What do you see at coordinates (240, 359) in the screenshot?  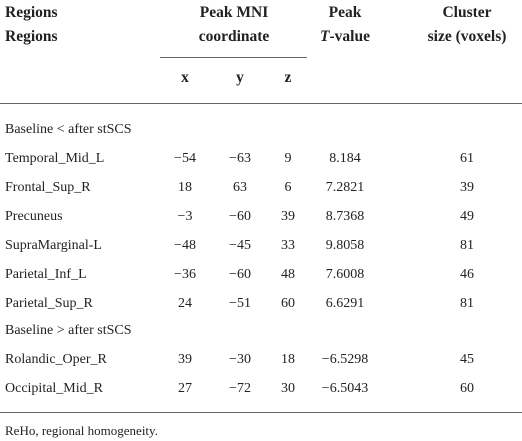 I see `cell-y: −30` at bounding box center [240, 359].